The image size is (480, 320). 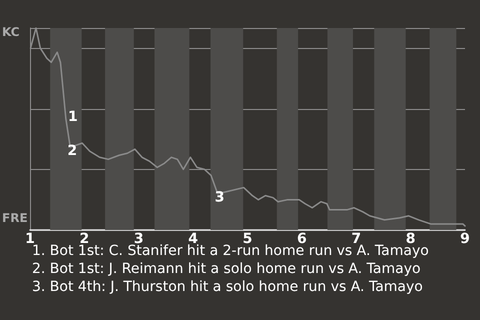 What do you see at coordinates (411, 239) in the screenshot?
I see `x-tick-label: 8` at bounding box center [411, 239].